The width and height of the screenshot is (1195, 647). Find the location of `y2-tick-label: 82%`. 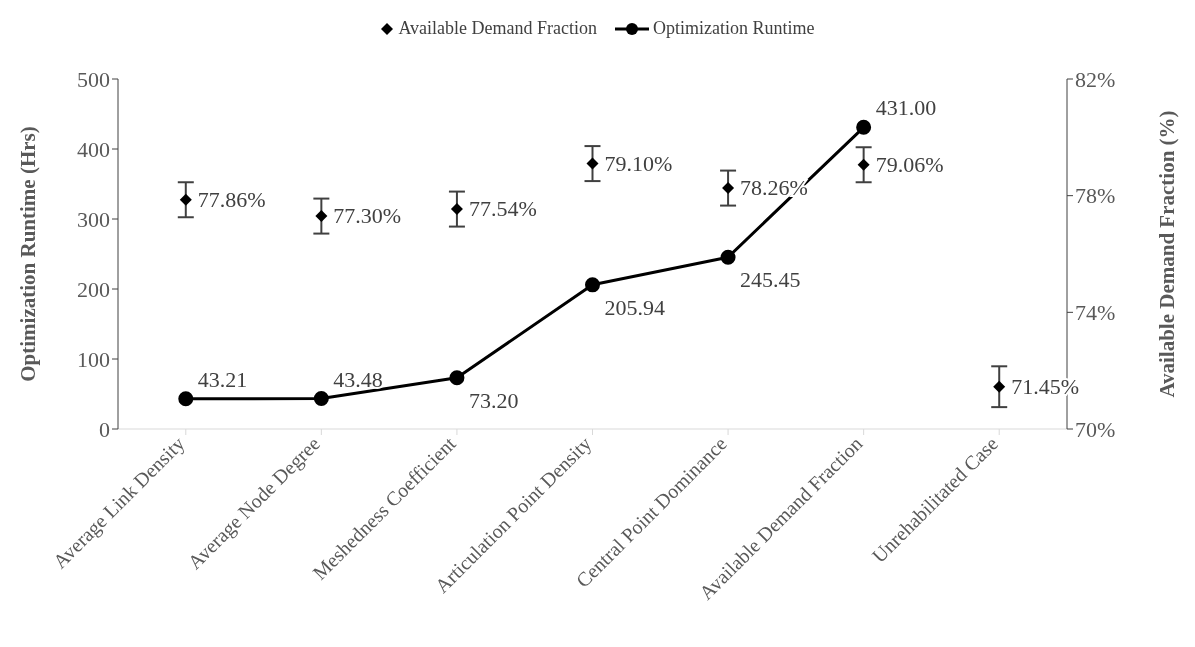

y2-tick-label: 82% is located at coordinates (1095, 79).